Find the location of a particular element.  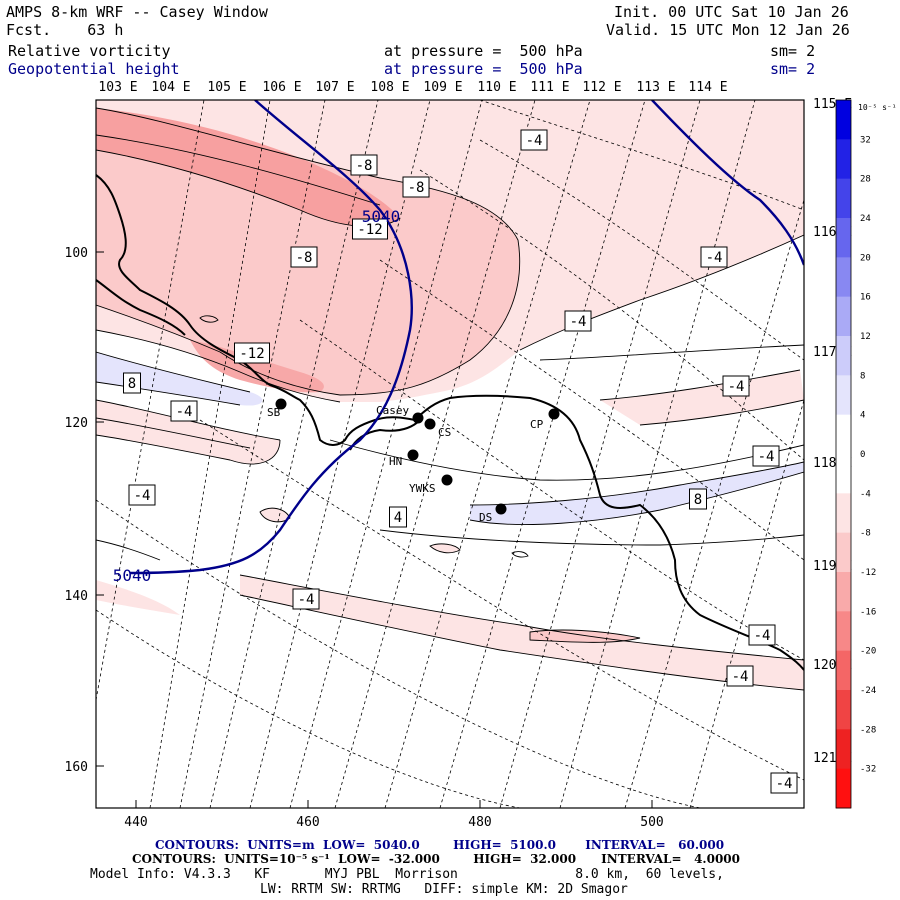

contour-label: 8 is located at coordinates (698, 499).